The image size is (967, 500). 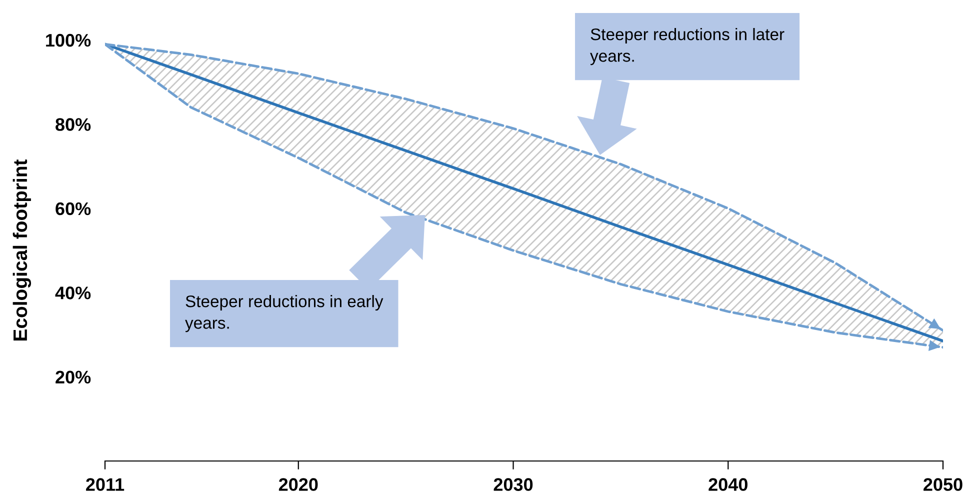 I want to click on y-tick-label: 60%, so click(x=73, y=209).